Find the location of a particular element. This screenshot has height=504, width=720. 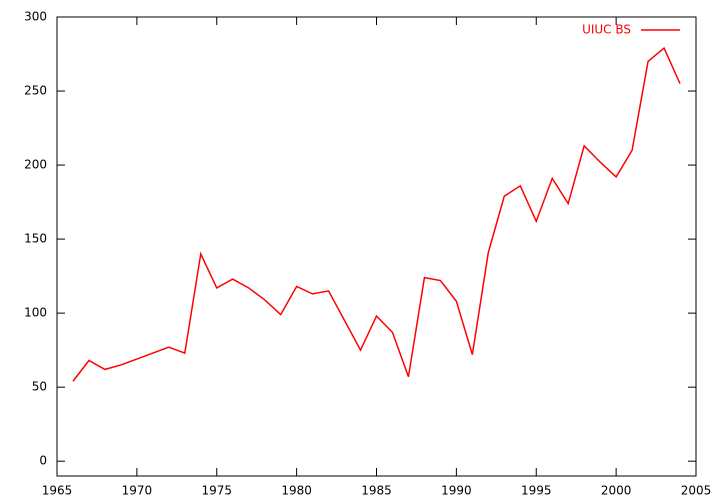

y-tick-label: 100 is located at coordinates (35, 313).